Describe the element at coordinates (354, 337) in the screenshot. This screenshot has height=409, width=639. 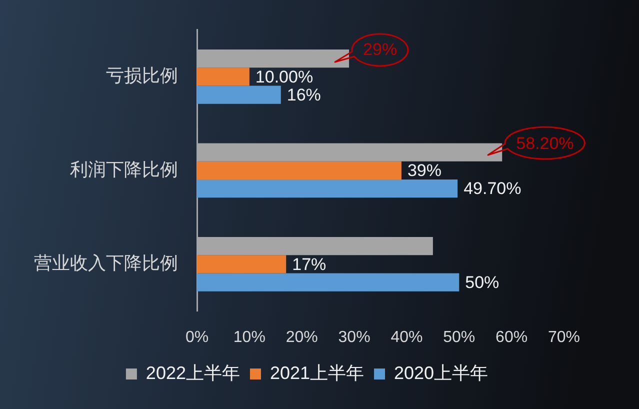
I see `x-tick-label: 30%` at that location.